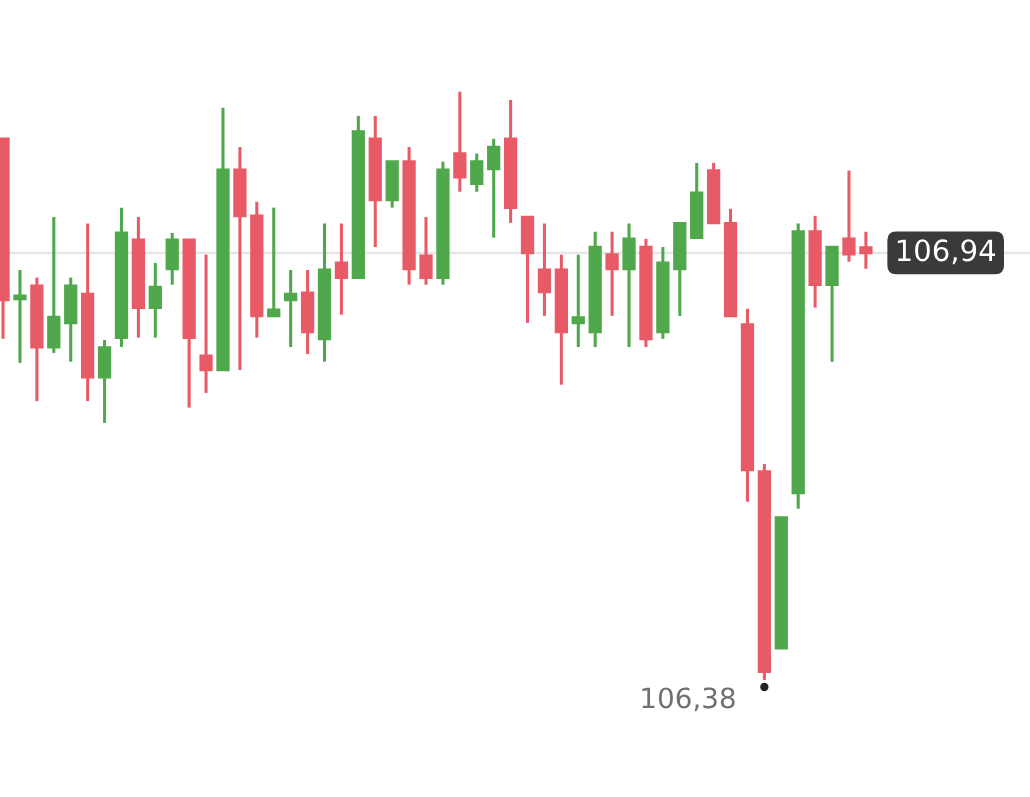 The image size is (1030, 797). Describe the element at coordinates (688, 699) in the screenshot. I see `text: 106,38` at that location.